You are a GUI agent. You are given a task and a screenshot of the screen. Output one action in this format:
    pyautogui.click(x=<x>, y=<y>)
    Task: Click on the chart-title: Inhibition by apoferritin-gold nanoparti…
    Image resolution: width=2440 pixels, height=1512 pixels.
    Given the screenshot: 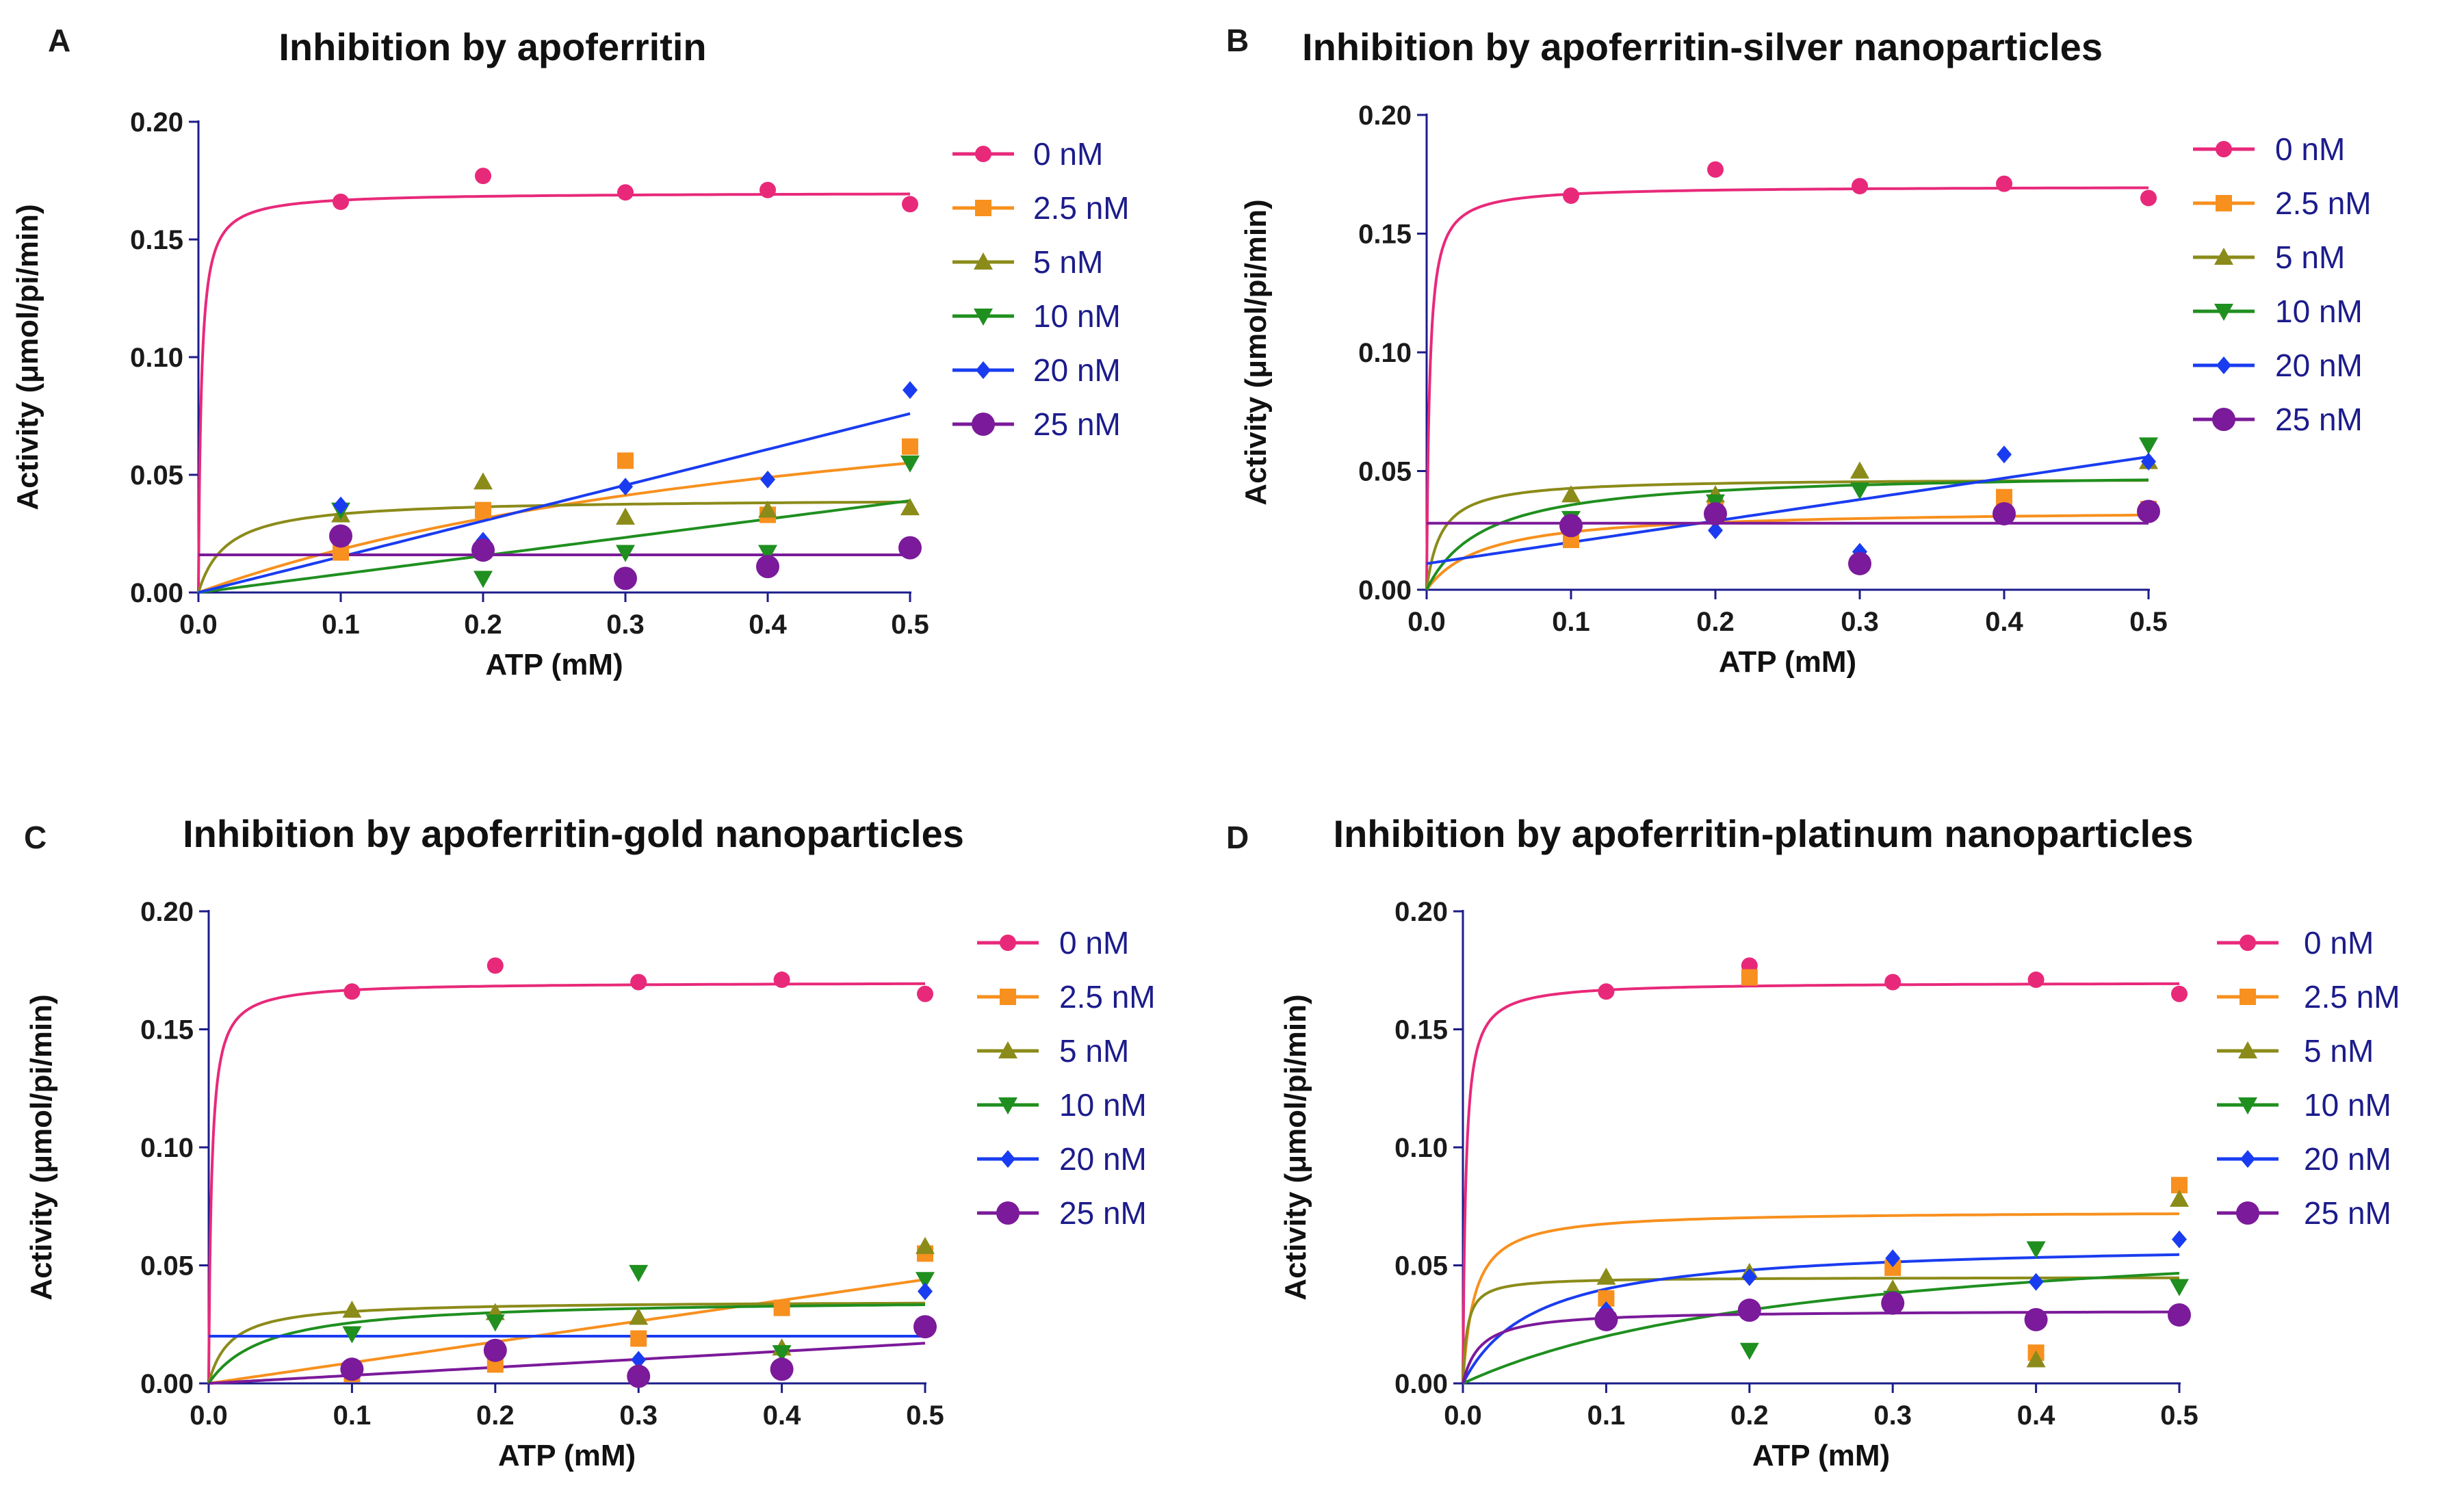 What is the action you would take?
    pyautogui.click(x=573, y=833)
    